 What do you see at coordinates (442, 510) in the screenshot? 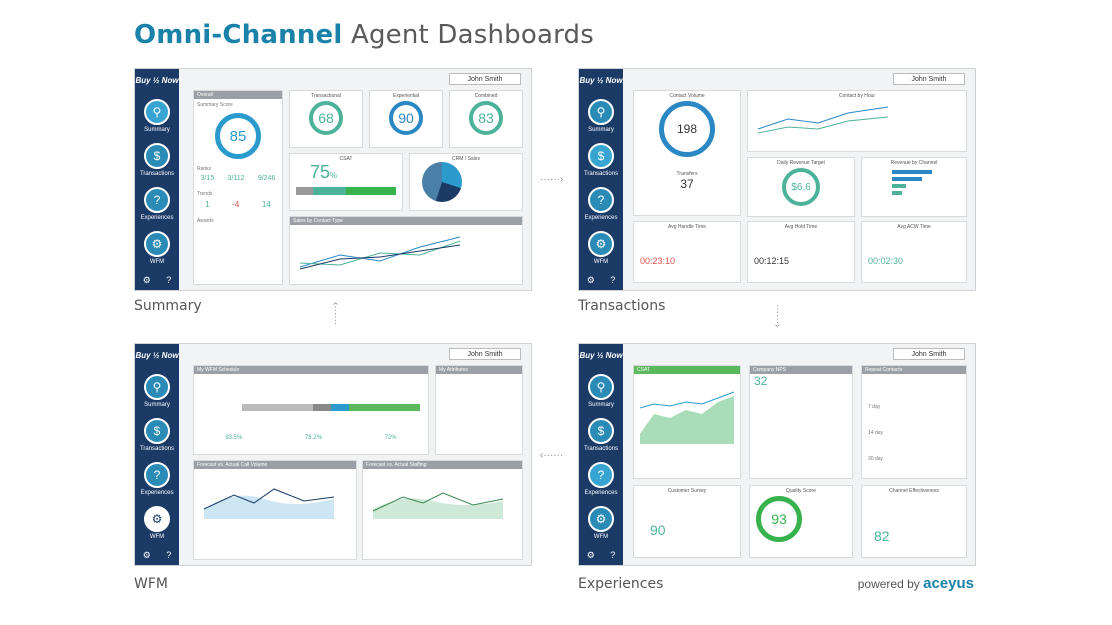
I see `forecast-staffing-card: Forecast vs. Actual Staffing` at bounding box center [442, 510].